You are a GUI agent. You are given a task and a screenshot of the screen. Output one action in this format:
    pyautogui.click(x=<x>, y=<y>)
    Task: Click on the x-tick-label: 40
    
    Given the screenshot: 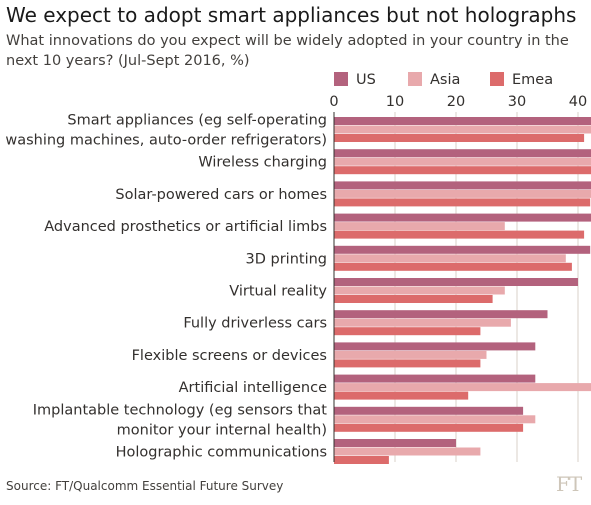 What is the action you would take?
    pyautogui.click(x=578, y=102)
    